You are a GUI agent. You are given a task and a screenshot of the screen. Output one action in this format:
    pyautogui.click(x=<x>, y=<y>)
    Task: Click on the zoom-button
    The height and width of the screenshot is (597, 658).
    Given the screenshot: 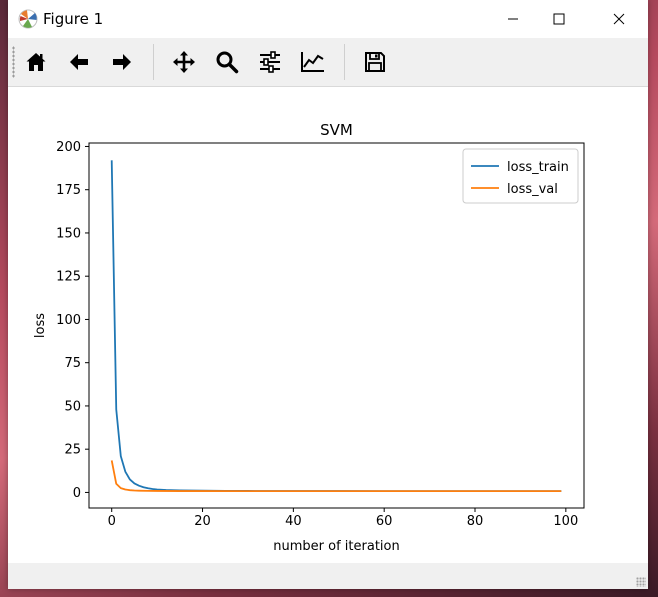 What is the action you would take?
    pyautogui.click(x=227, y=62)
    